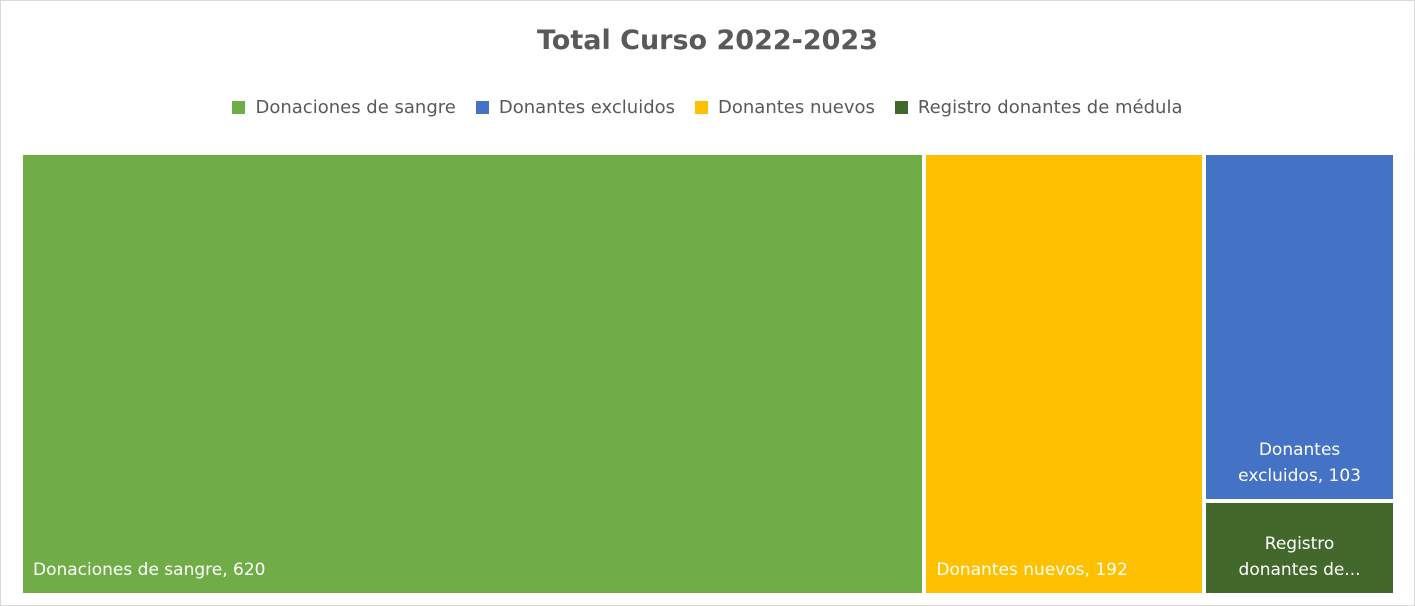  Describe the element at coordinates (707, 40) in the screenshot. I see `chart-title: Total Curso 2022-2023` at that location.